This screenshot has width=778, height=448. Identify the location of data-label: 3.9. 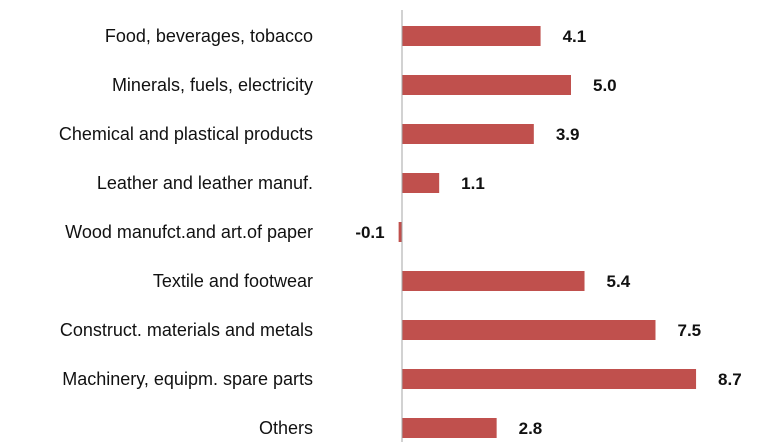
(568, 134).